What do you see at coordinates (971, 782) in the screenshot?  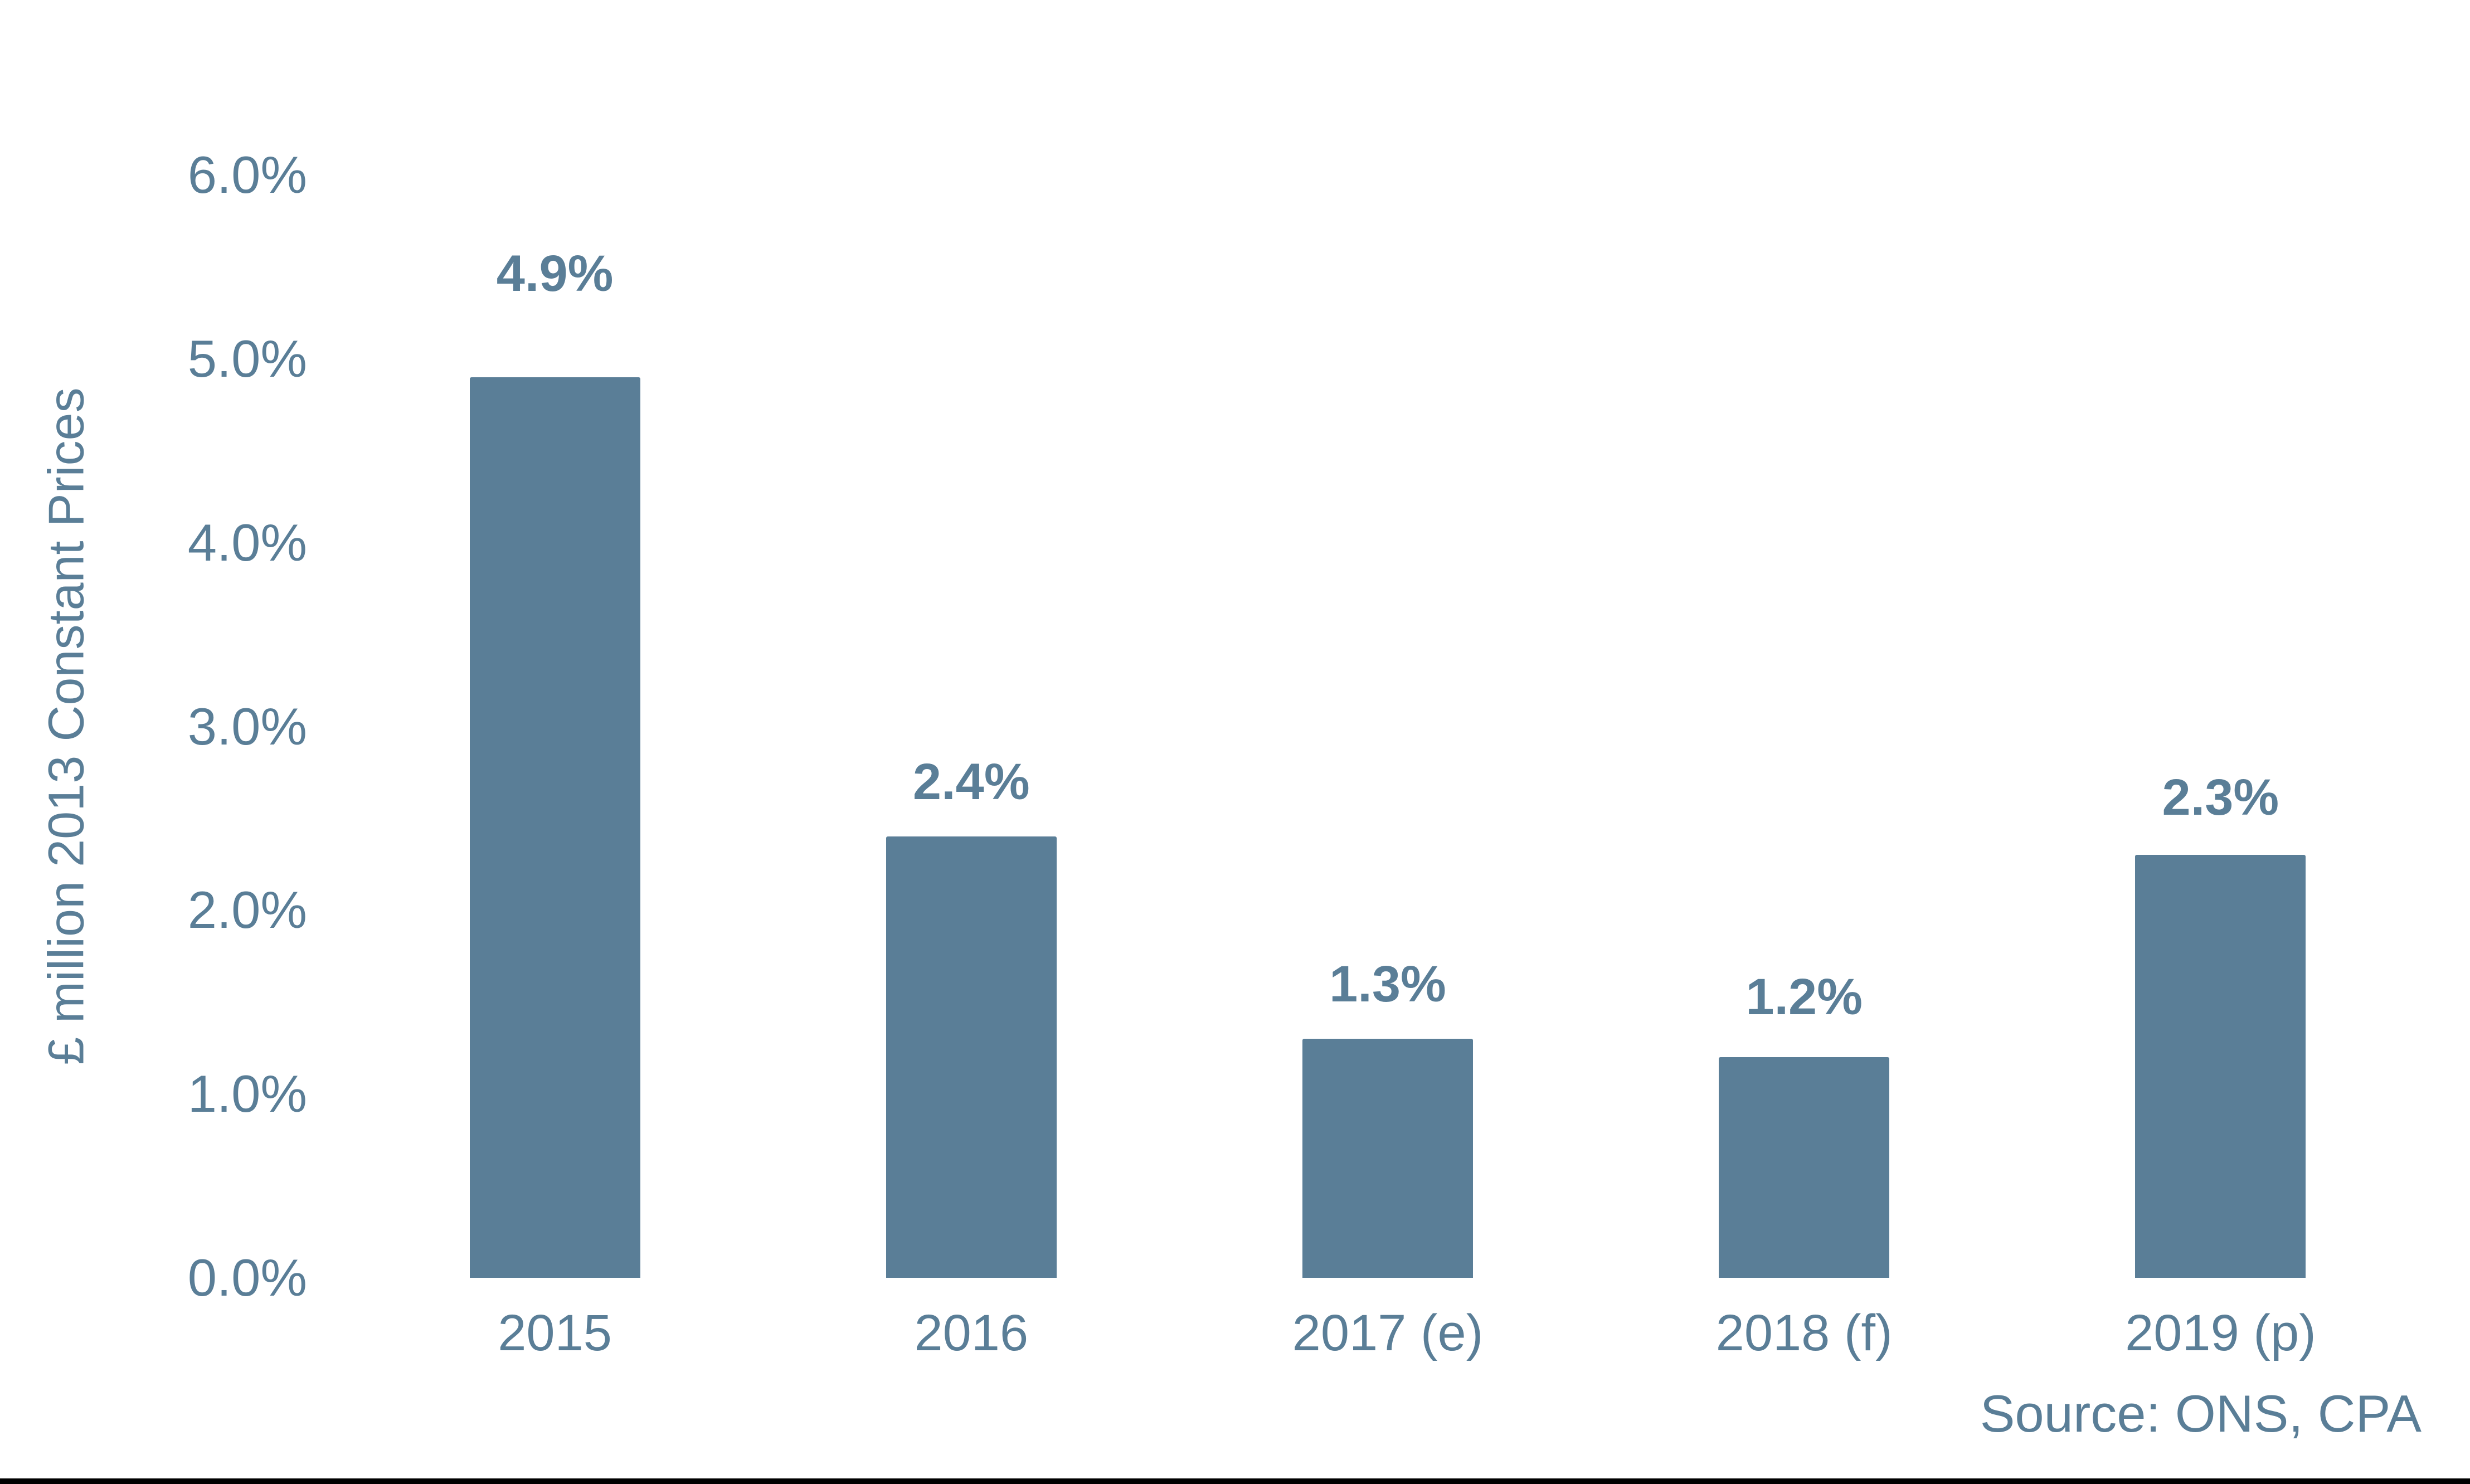 I see `bar-value-label: 2.4%` at bounding box center [971, 782].